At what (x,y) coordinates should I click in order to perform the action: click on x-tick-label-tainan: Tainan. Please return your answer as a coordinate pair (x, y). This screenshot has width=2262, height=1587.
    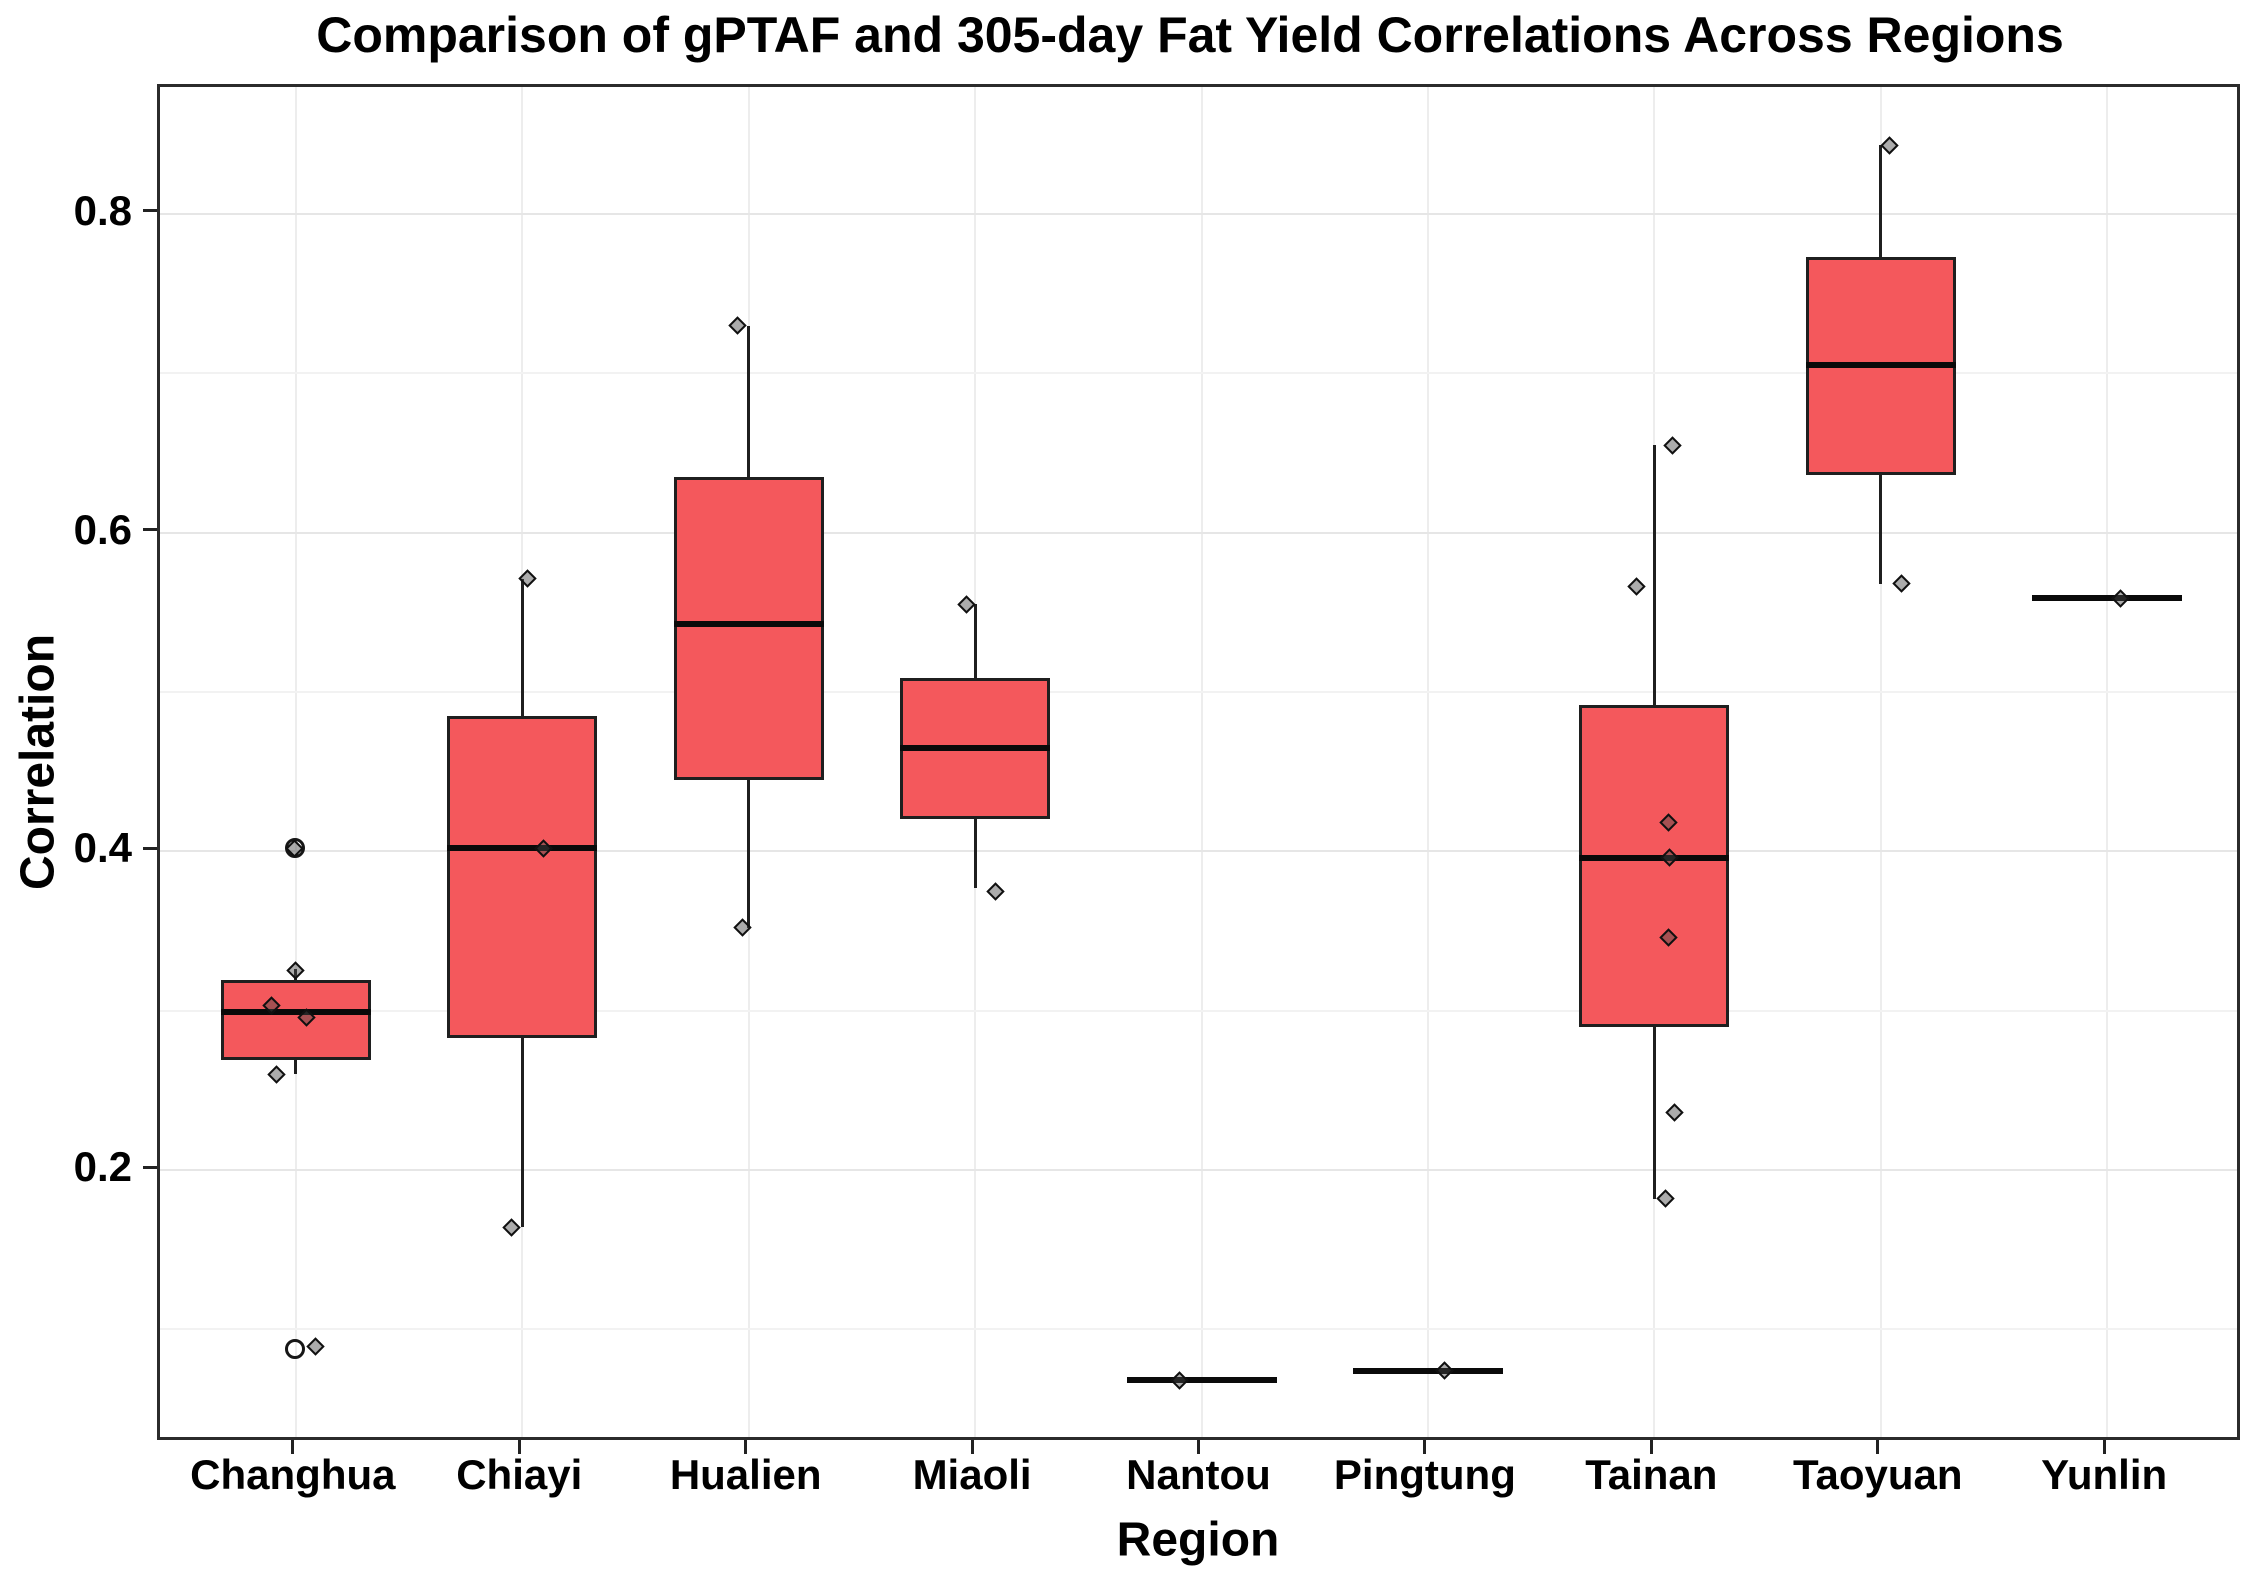
    Looking at the image, I should click on (1651, 1474).